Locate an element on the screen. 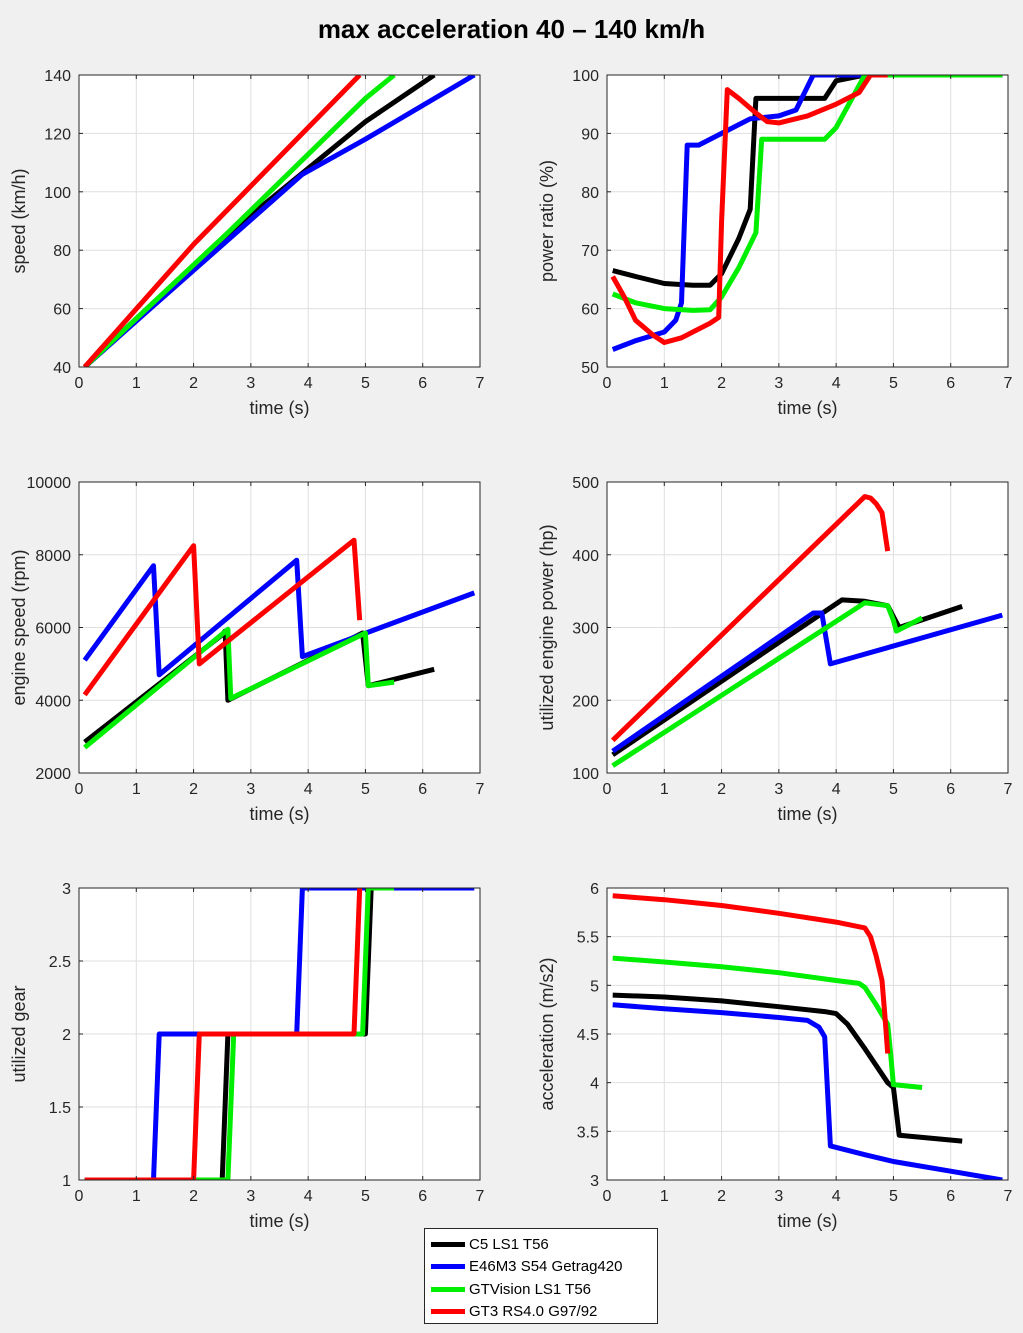 The width and height of the screenshot is (1023, 1333). legend-entry-e46m3: E46M3 S54 Getrag420 is located at coordinates (544, 1267).